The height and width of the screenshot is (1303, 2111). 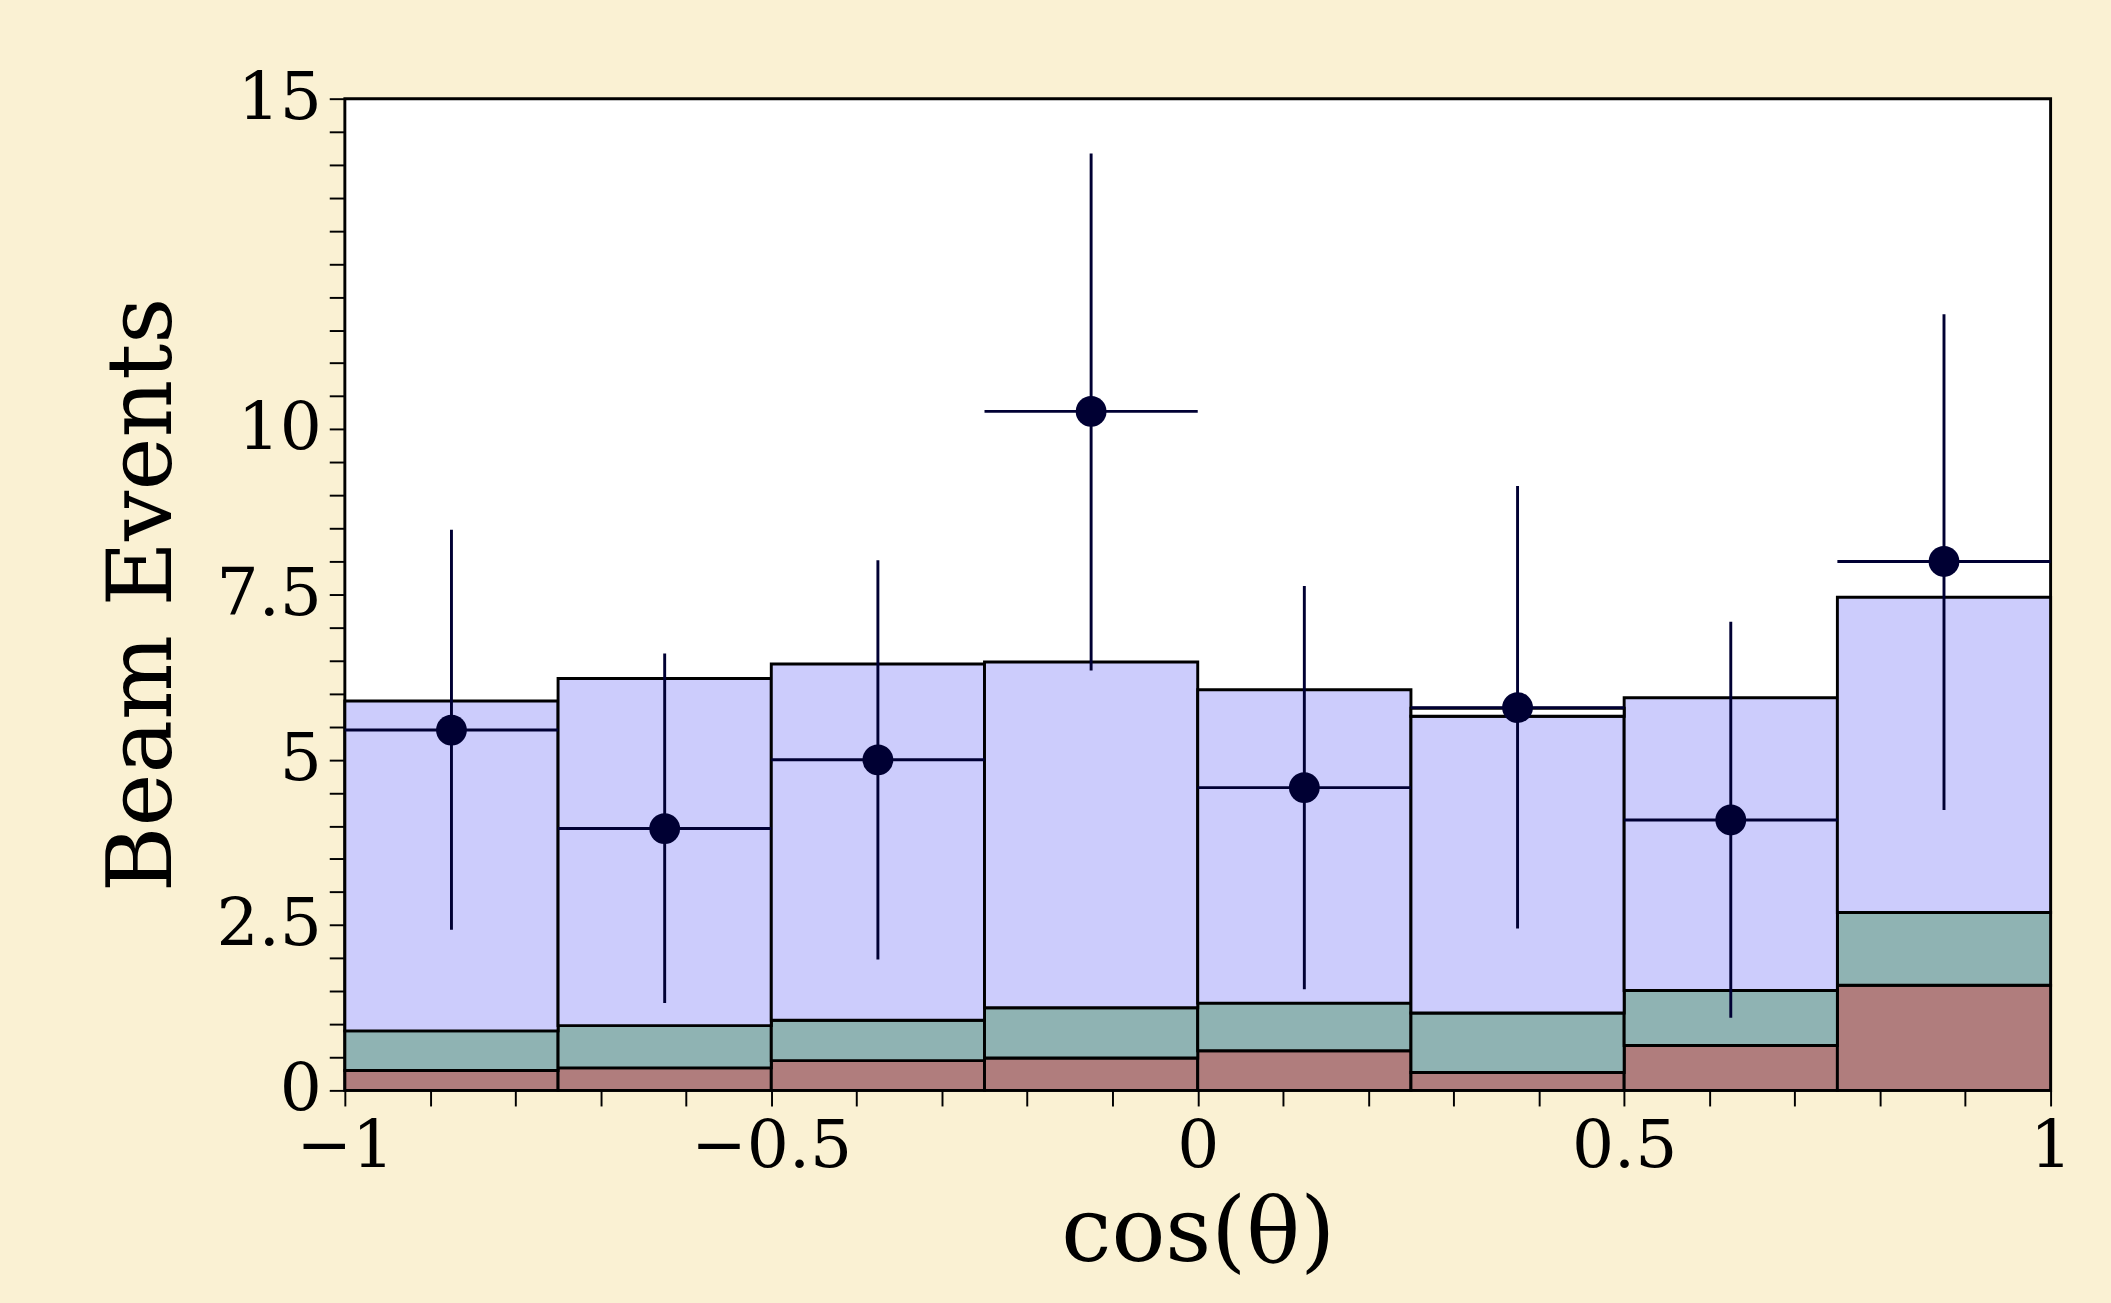 I want to click on x-tick-label: 0.5, so click(x=1624, y=1144).